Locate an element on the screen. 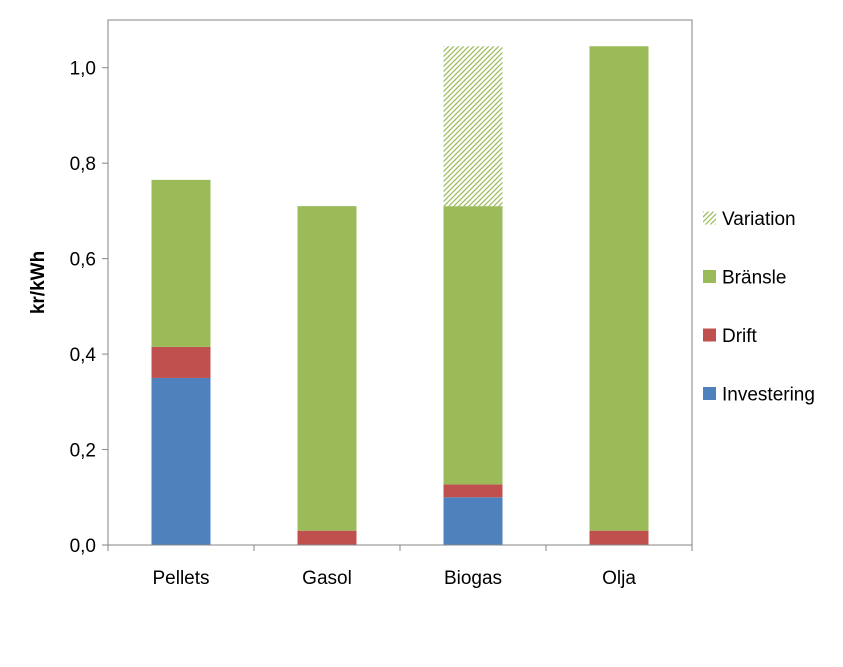 The height and width of the screenshot is (667, 843). bar-pellets-drift is located at coordinates (181, 362).